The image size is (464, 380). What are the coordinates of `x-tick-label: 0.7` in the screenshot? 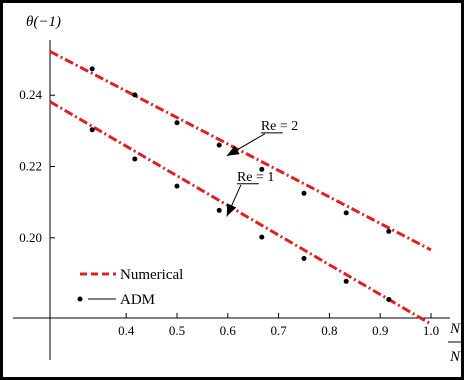 It's located at (278, 330).